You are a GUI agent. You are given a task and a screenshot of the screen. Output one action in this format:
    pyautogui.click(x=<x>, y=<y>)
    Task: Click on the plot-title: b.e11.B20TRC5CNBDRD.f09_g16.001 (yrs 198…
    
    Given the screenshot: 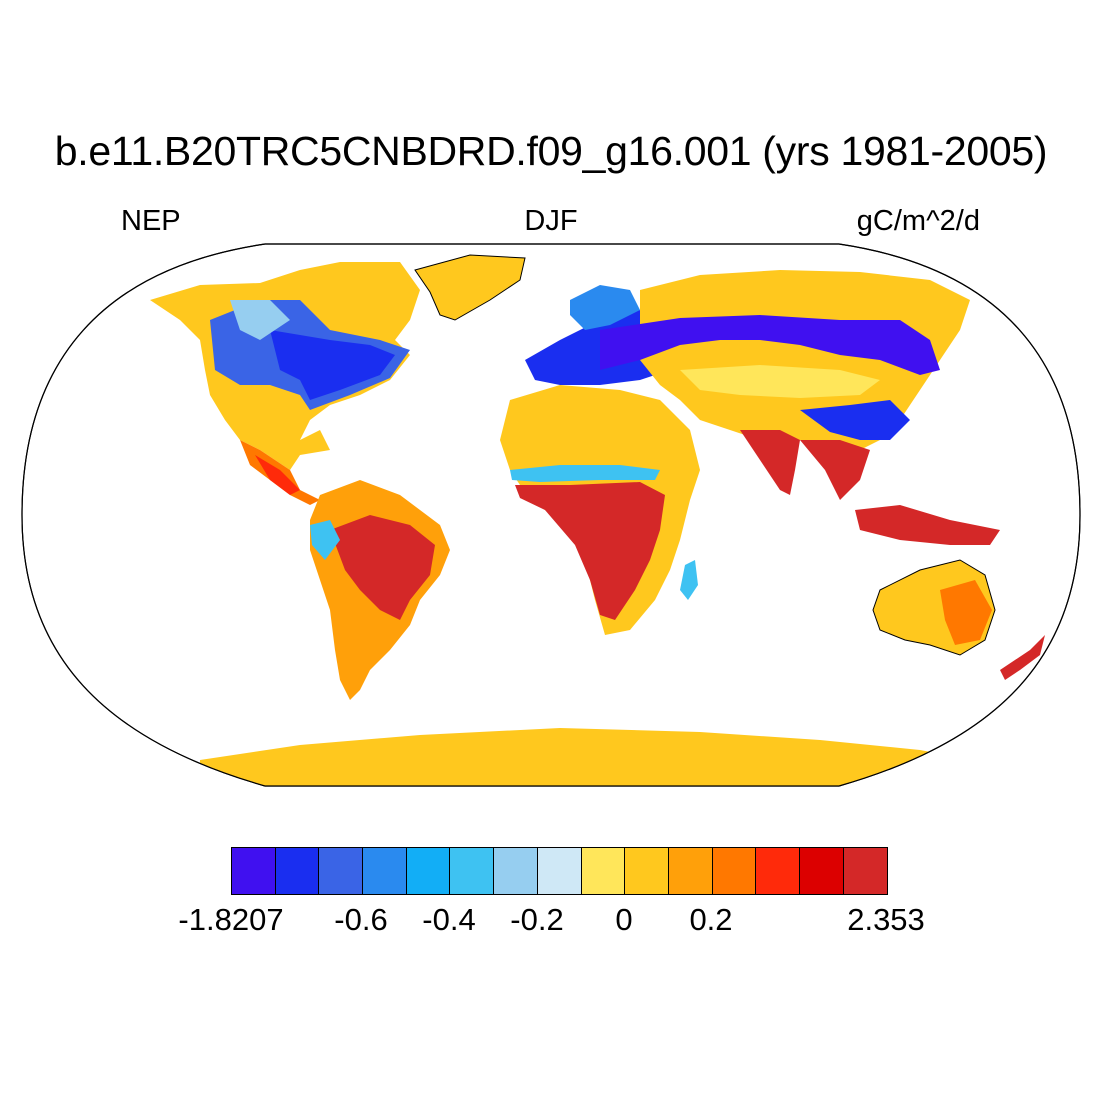 What is the action you would take?
    pyautogui.click(x=551, y=151)
    